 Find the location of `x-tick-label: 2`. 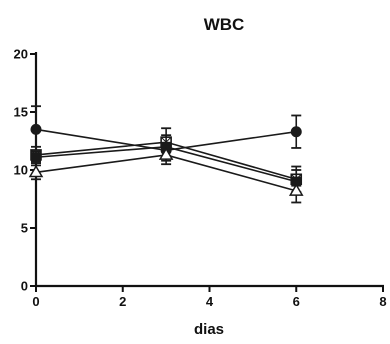

x-tick-label: 2 is located at coordinates (122, 301).